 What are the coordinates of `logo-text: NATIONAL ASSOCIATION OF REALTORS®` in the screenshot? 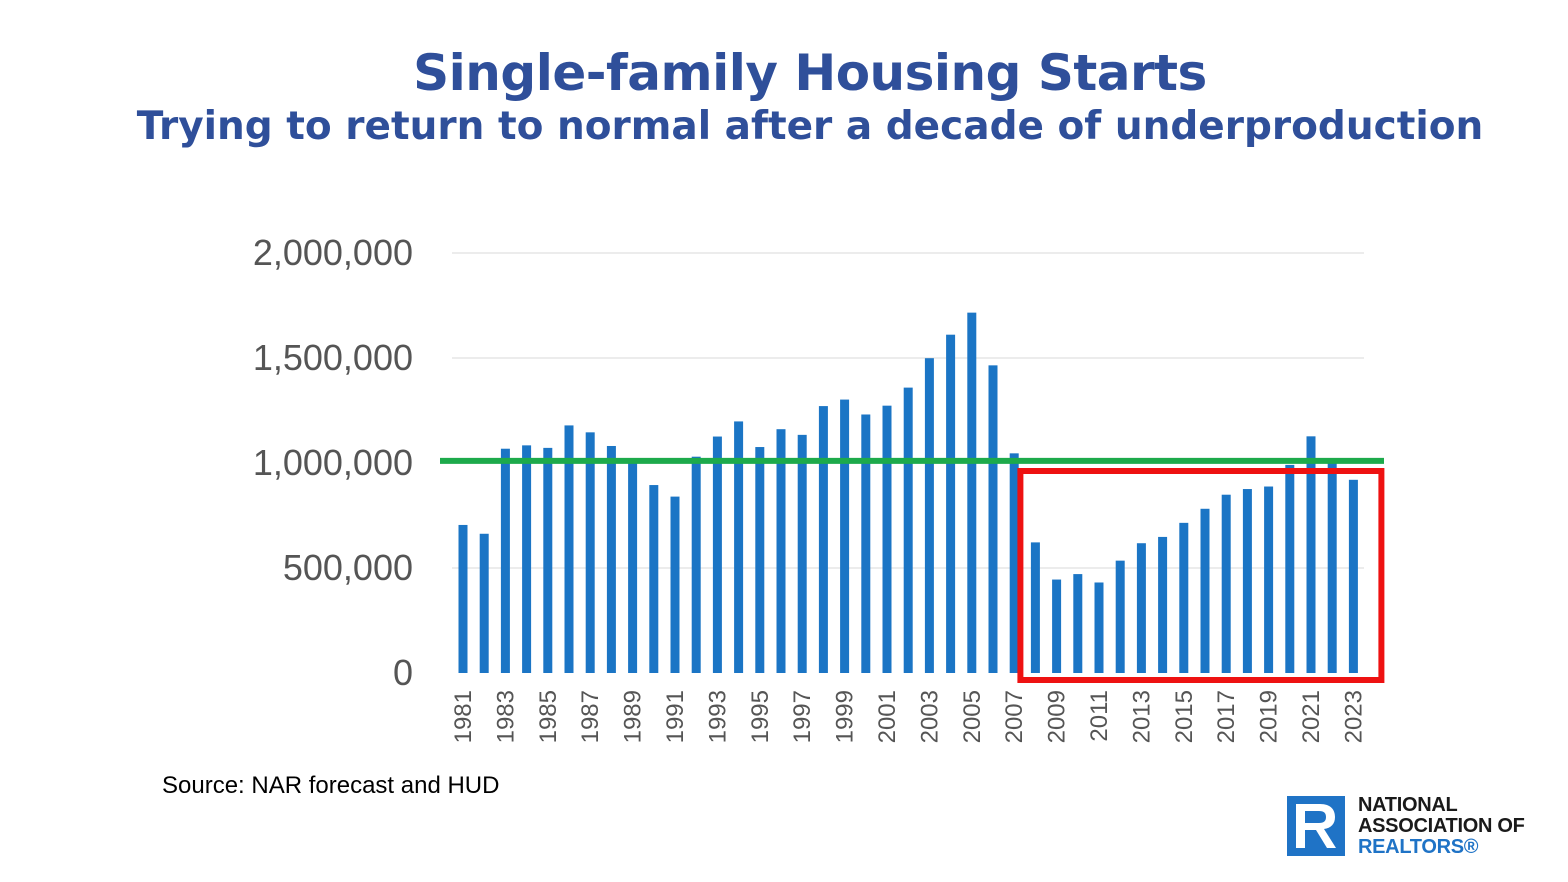 It's located at (1441, 826).